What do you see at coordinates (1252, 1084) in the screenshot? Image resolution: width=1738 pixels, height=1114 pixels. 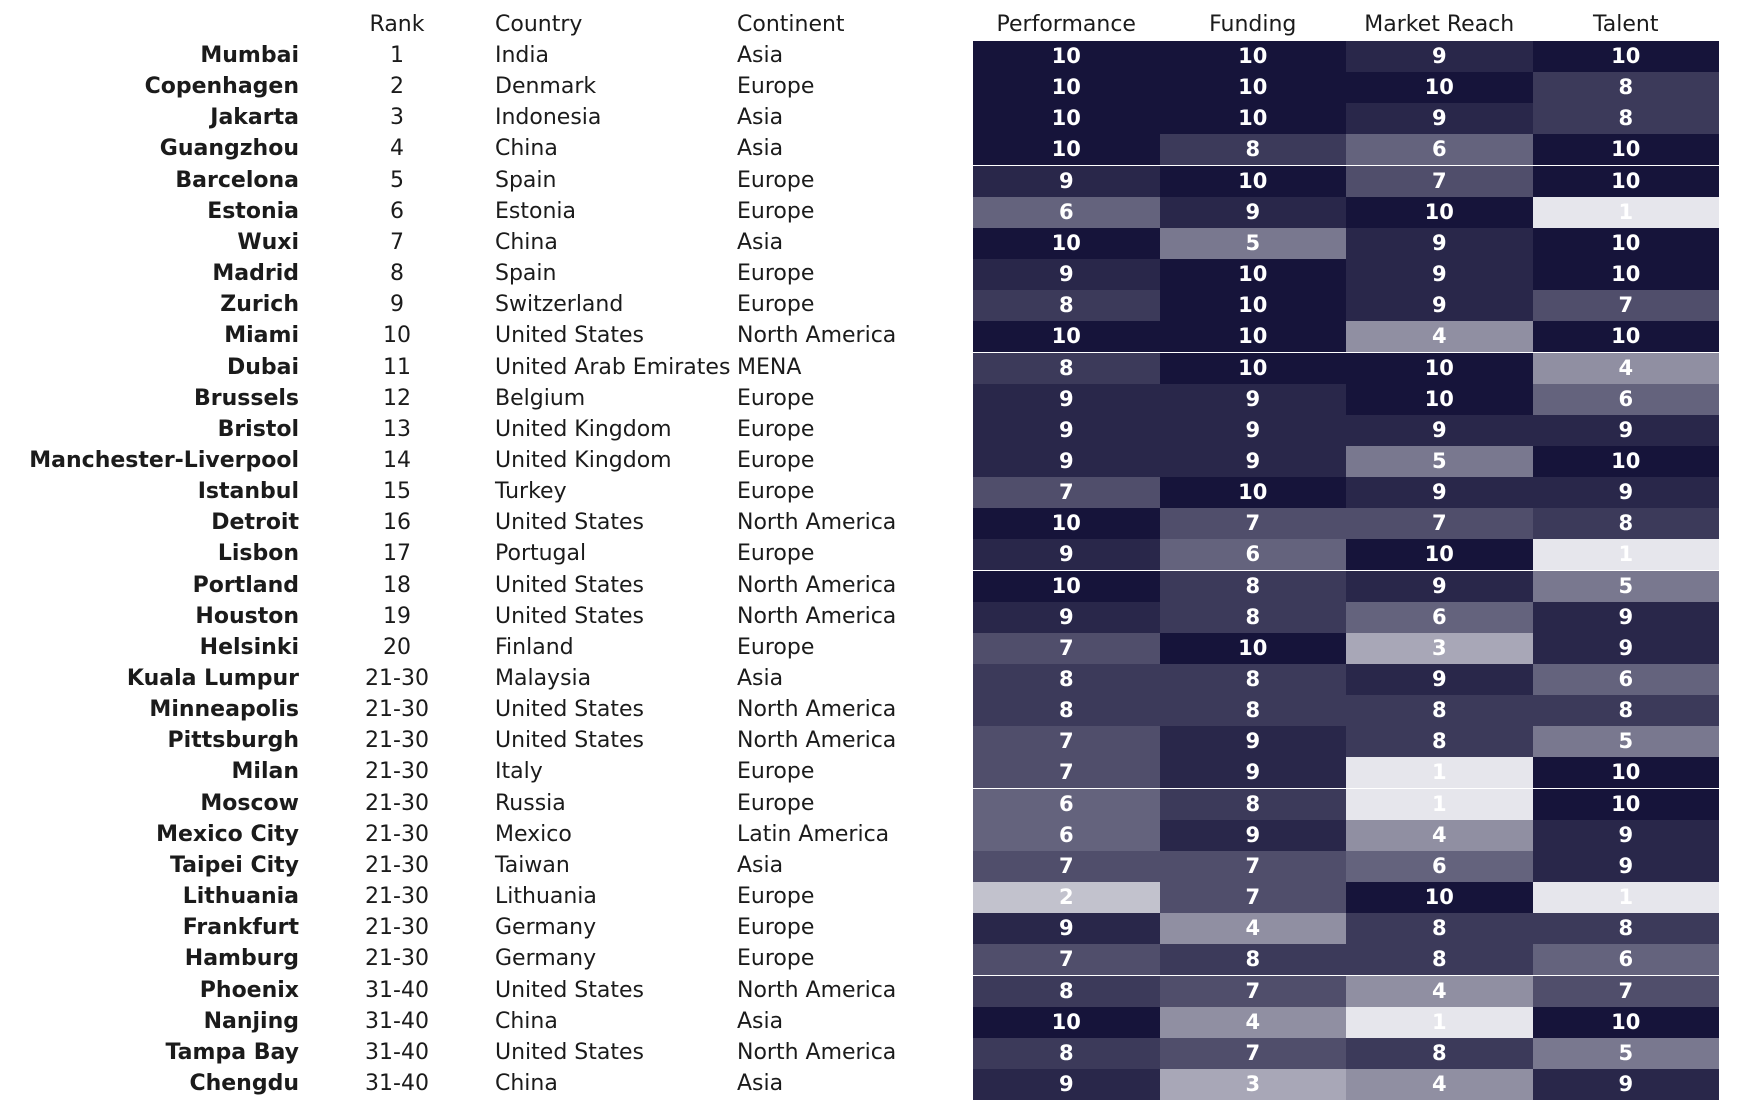 I see `heat-cell-funding: 3` at bounding box center [1252, 1084].